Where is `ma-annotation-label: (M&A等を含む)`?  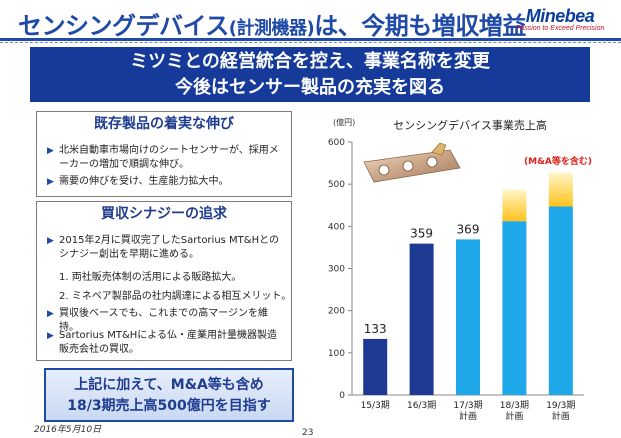 ma-annotation-label: (M&A等を含む) is located at coordinates (558, 161).